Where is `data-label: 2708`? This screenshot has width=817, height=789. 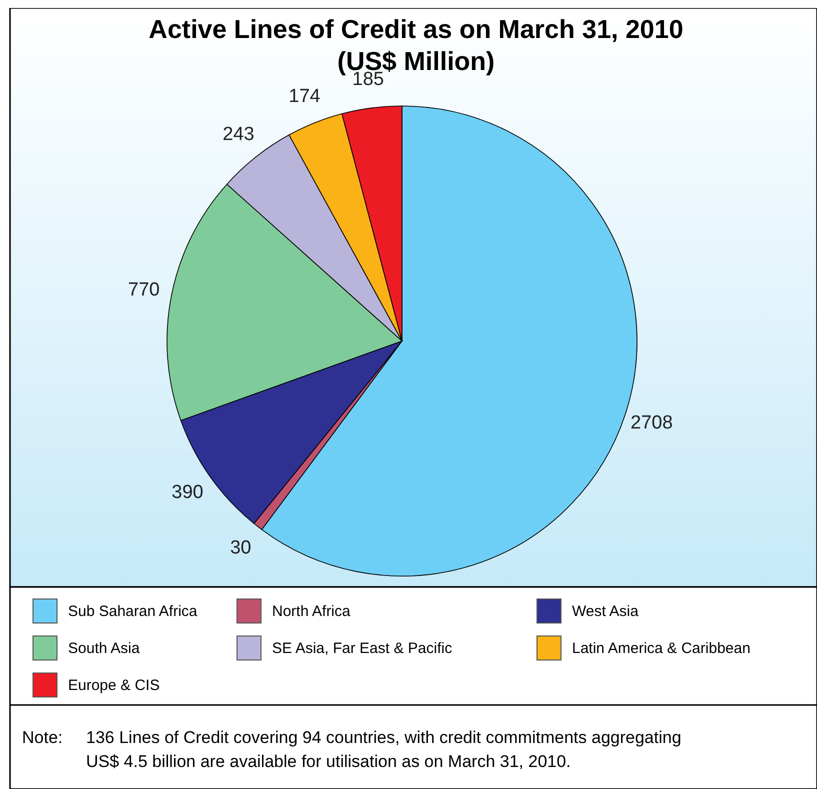
data-label: 2708 is located at coordinates (651, 423).